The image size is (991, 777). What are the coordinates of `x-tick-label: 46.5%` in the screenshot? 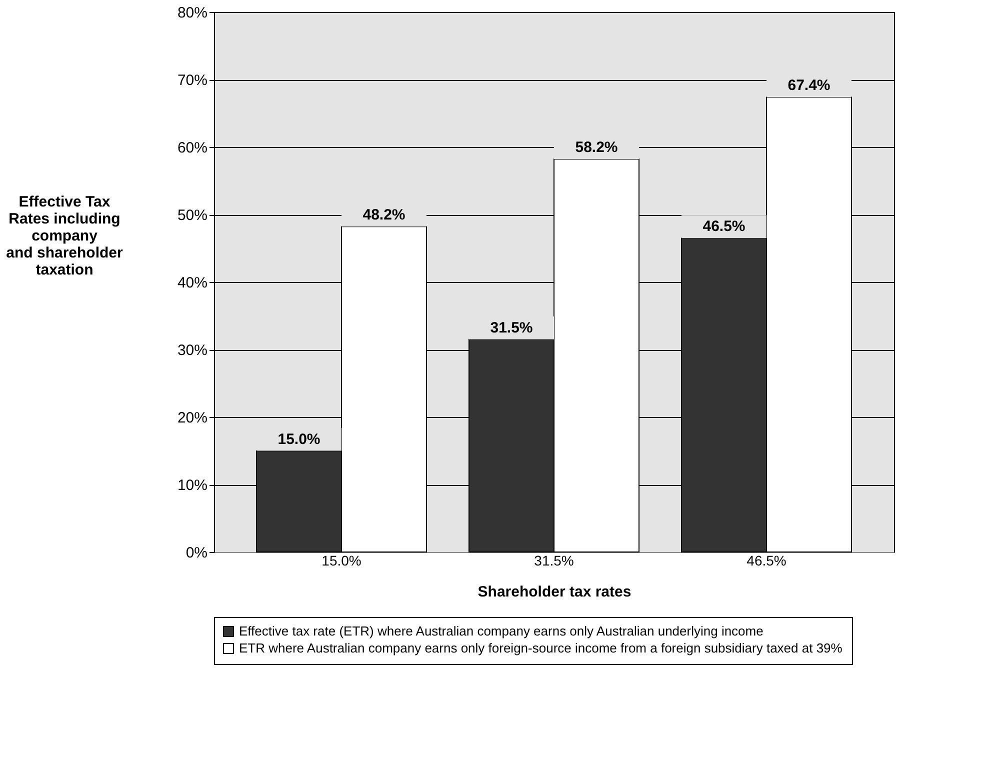 It's located at (766, 560).